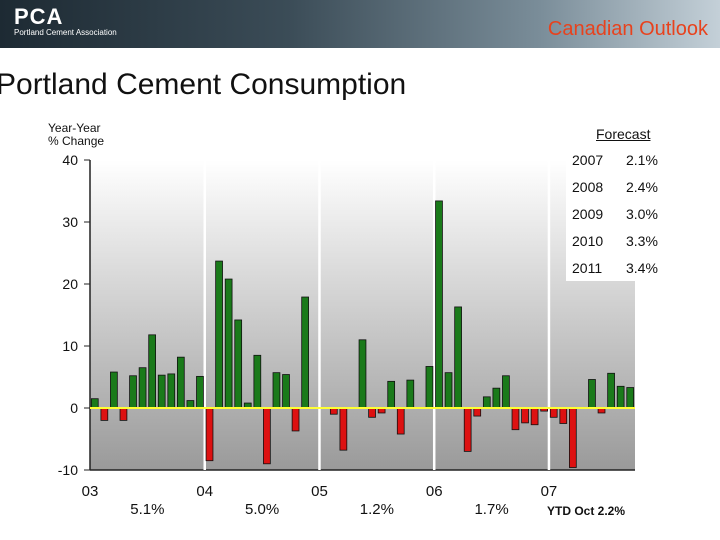  I want to click on forecast-value: 3.3%, so click(642, 241).